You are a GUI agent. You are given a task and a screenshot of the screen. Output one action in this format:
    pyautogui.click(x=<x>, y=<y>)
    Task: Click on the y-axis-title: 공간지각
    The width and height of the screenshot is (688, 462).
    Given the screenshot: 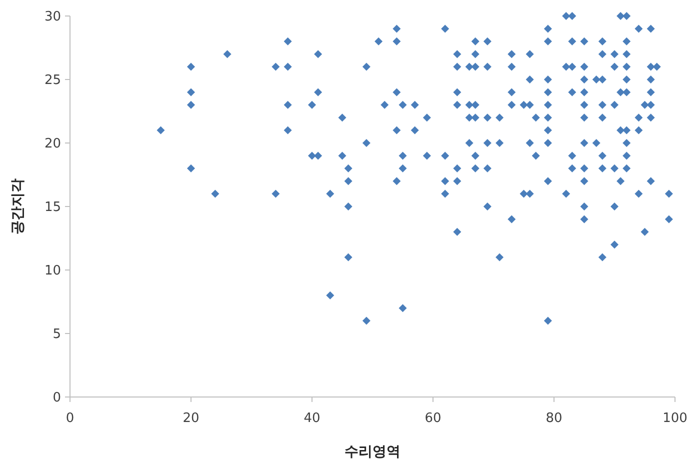 What is the action you would take?
    pyautogui.click(x=18, y=206)
    